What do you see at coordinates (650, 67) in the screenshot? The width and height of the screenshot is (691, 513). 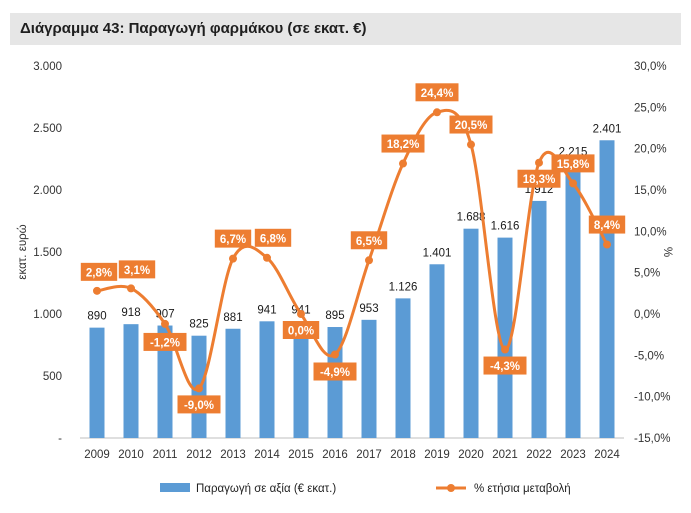 I see `y2-tick-label: 30,0%` at bounding box center [650, 67].